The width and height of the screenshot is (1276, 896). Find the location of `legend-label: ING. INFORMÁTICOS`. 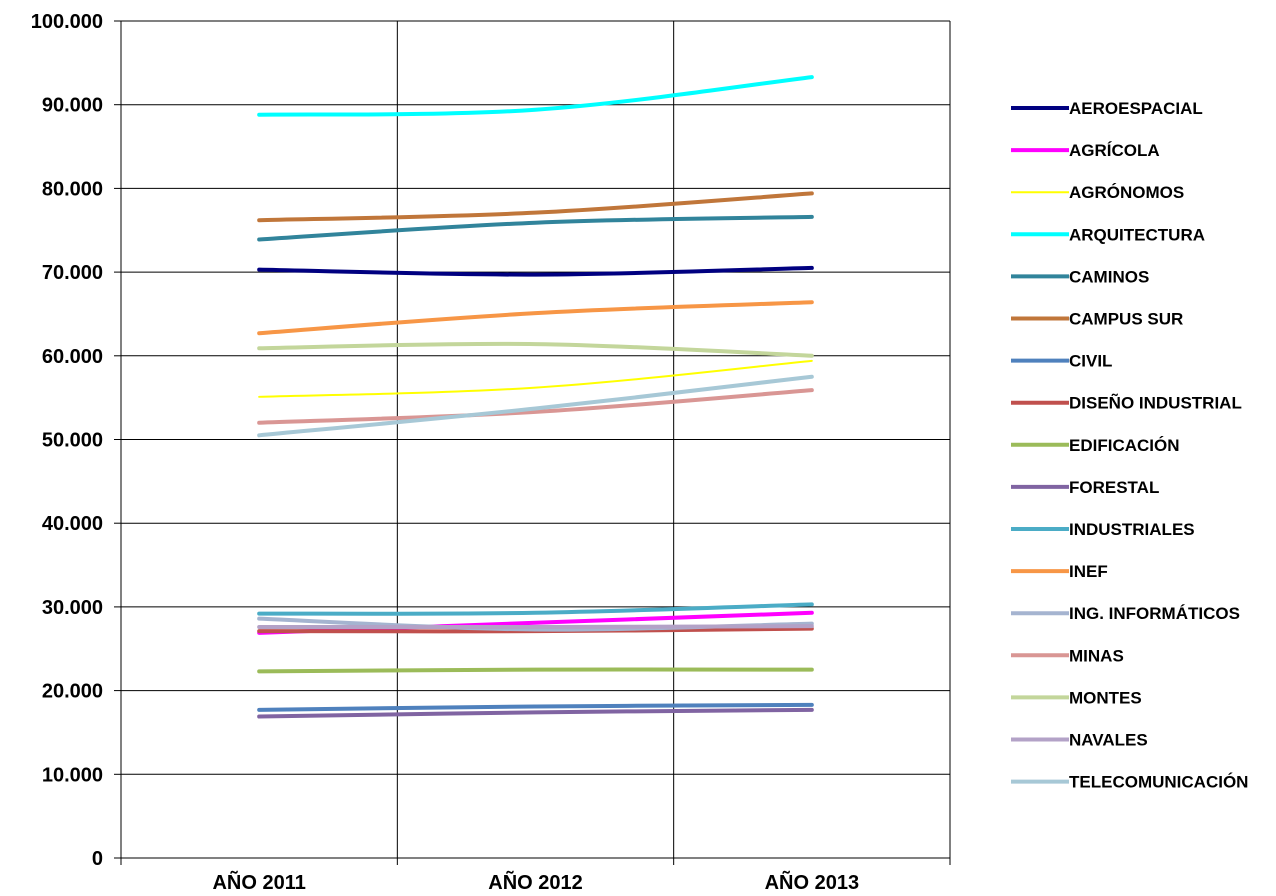

legend-label: ING. INFORMÁTICOS is located at coordinates (1154, 613).